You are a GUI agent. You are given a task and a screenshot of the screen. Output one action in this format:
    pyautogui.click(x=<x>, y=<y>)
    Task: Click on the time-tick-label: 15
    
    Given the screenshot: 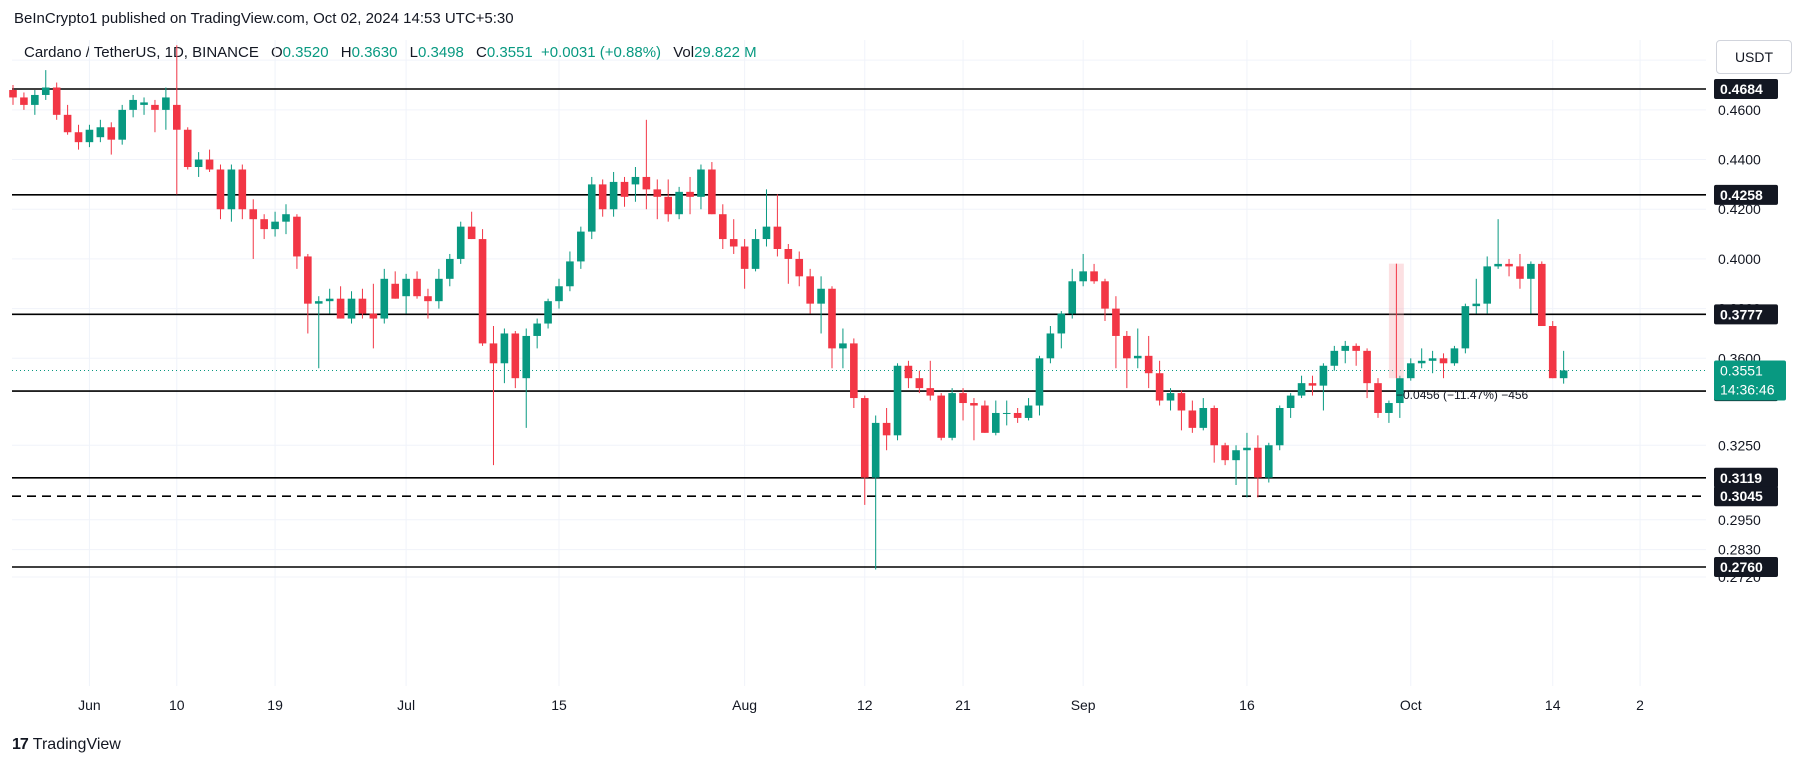 What is the action you would take?
    pyautogui.click(x=559, y=705)
    